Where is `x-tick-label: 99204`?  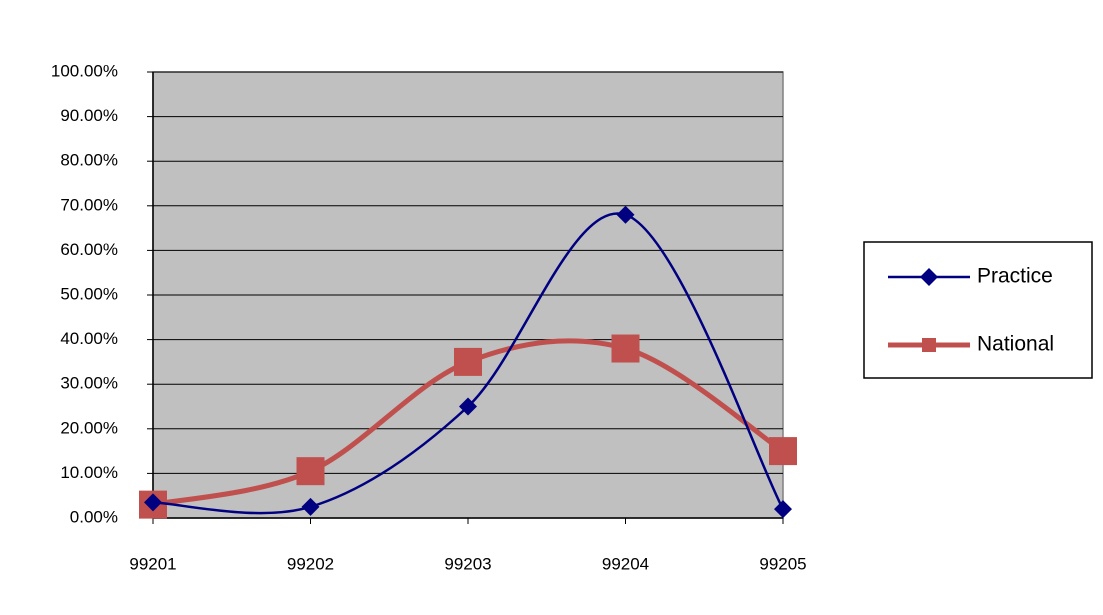
x-tick-label: 99204 is located at coordinates (625, 563).